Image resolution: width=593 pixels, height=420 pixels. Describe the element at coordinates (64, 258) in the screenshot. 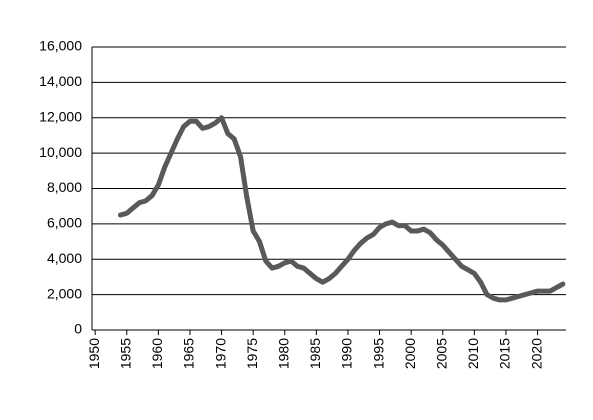

I see `y-tick-label: 4,000` at that location.